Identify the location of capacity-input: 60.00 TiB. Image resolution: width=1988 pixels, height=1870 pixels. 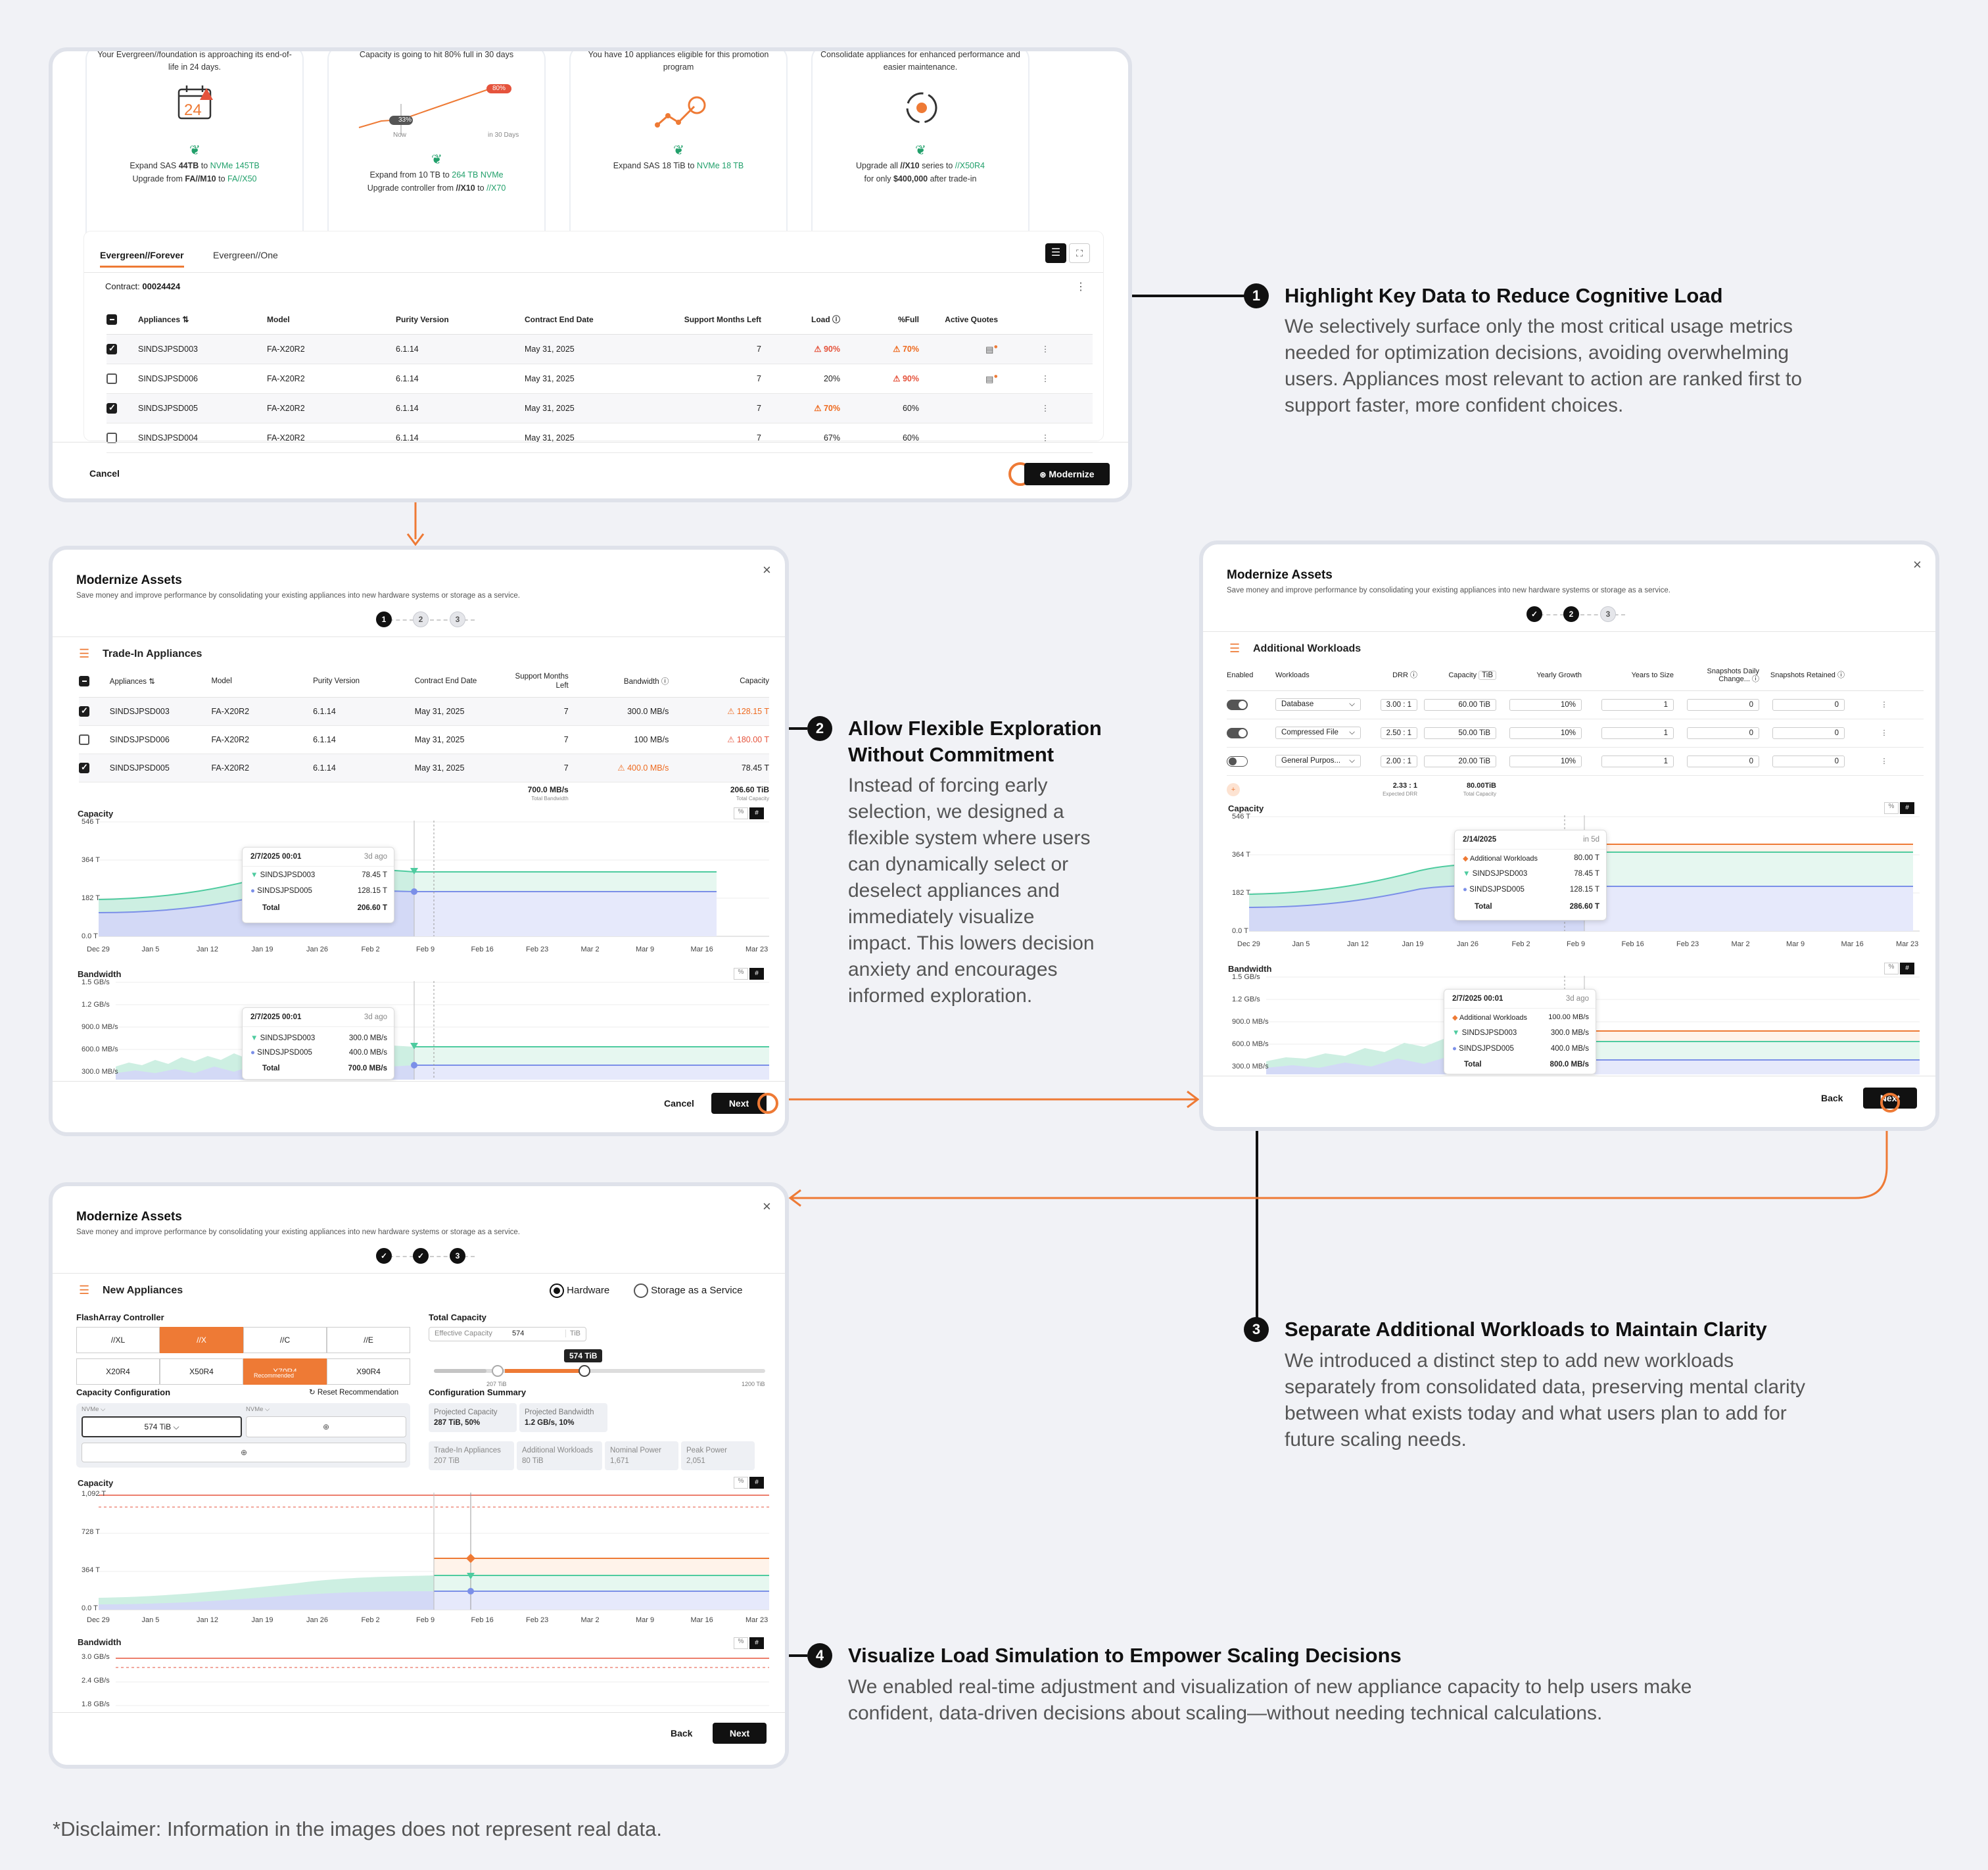
(1460, 704).